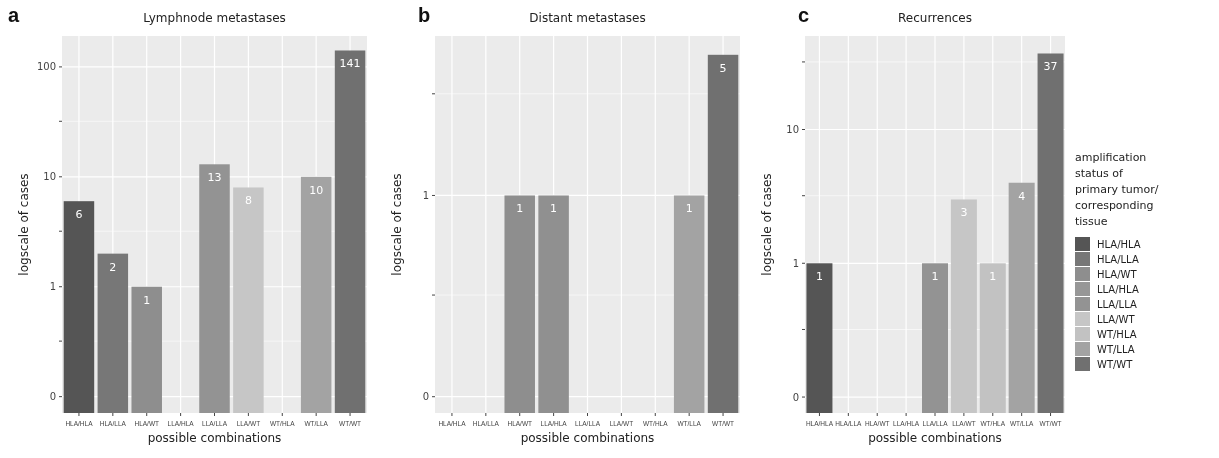 This screenshot has width=1219, height=458. What do you see at coordinates (935, 18) in the screenshot?
I see `chart-title: Recurrences` at bounding box center [935, 18].